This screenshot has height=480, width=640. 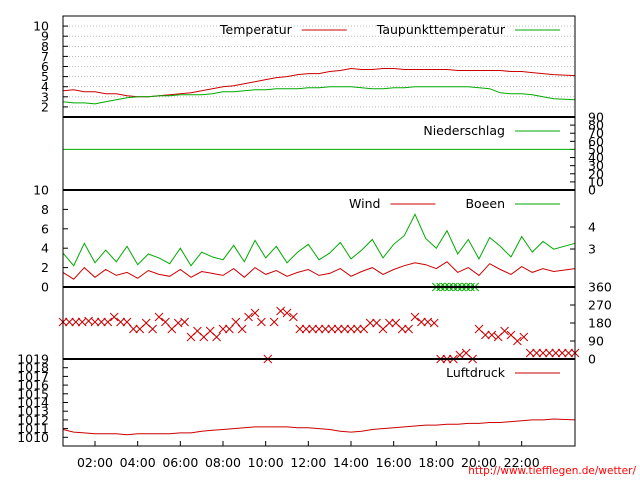 I want to click on pressure-ytick-label: 1012, so click(x=33, y=419).